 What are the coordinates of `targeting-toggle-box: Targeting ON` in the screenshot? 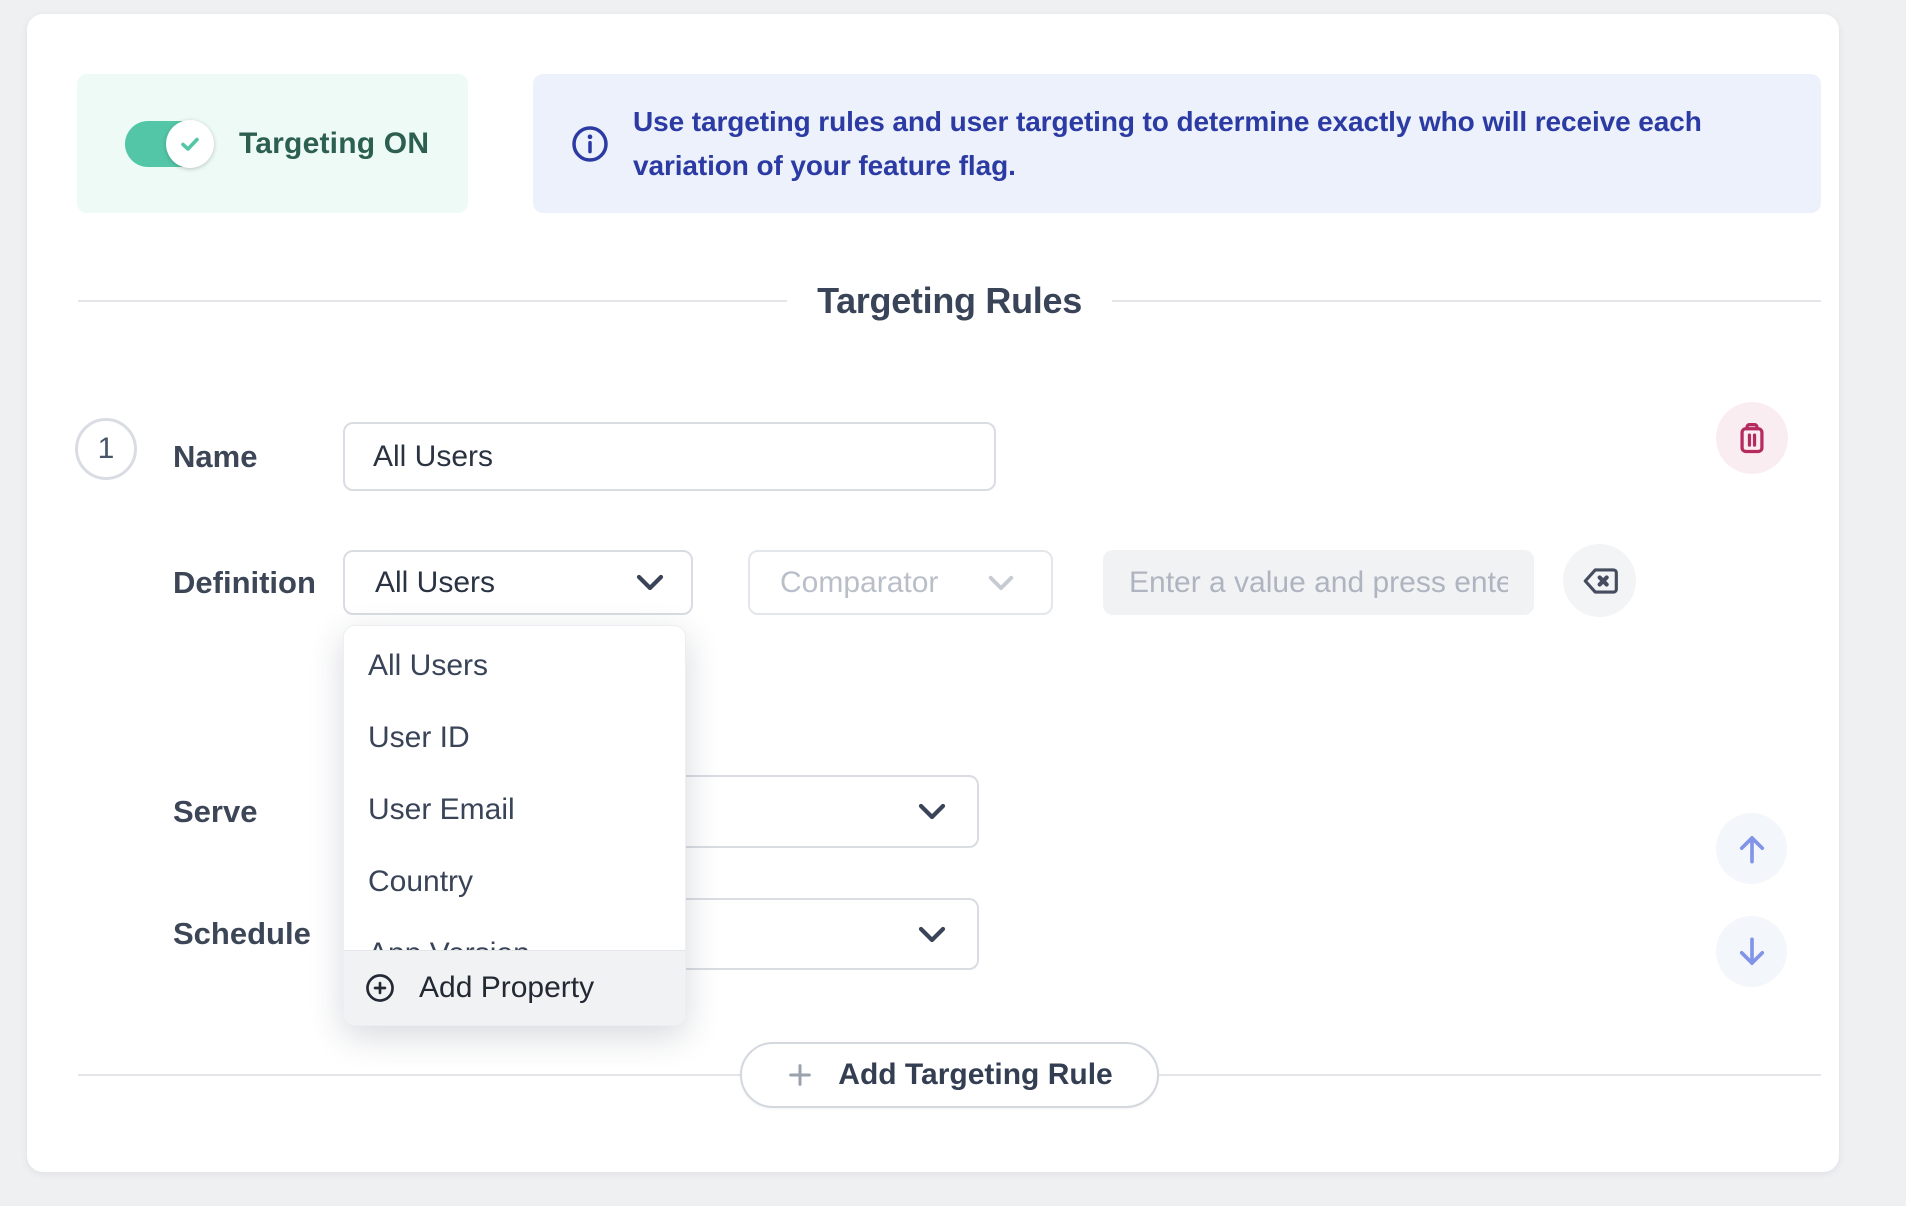 It's located at (272, 143).